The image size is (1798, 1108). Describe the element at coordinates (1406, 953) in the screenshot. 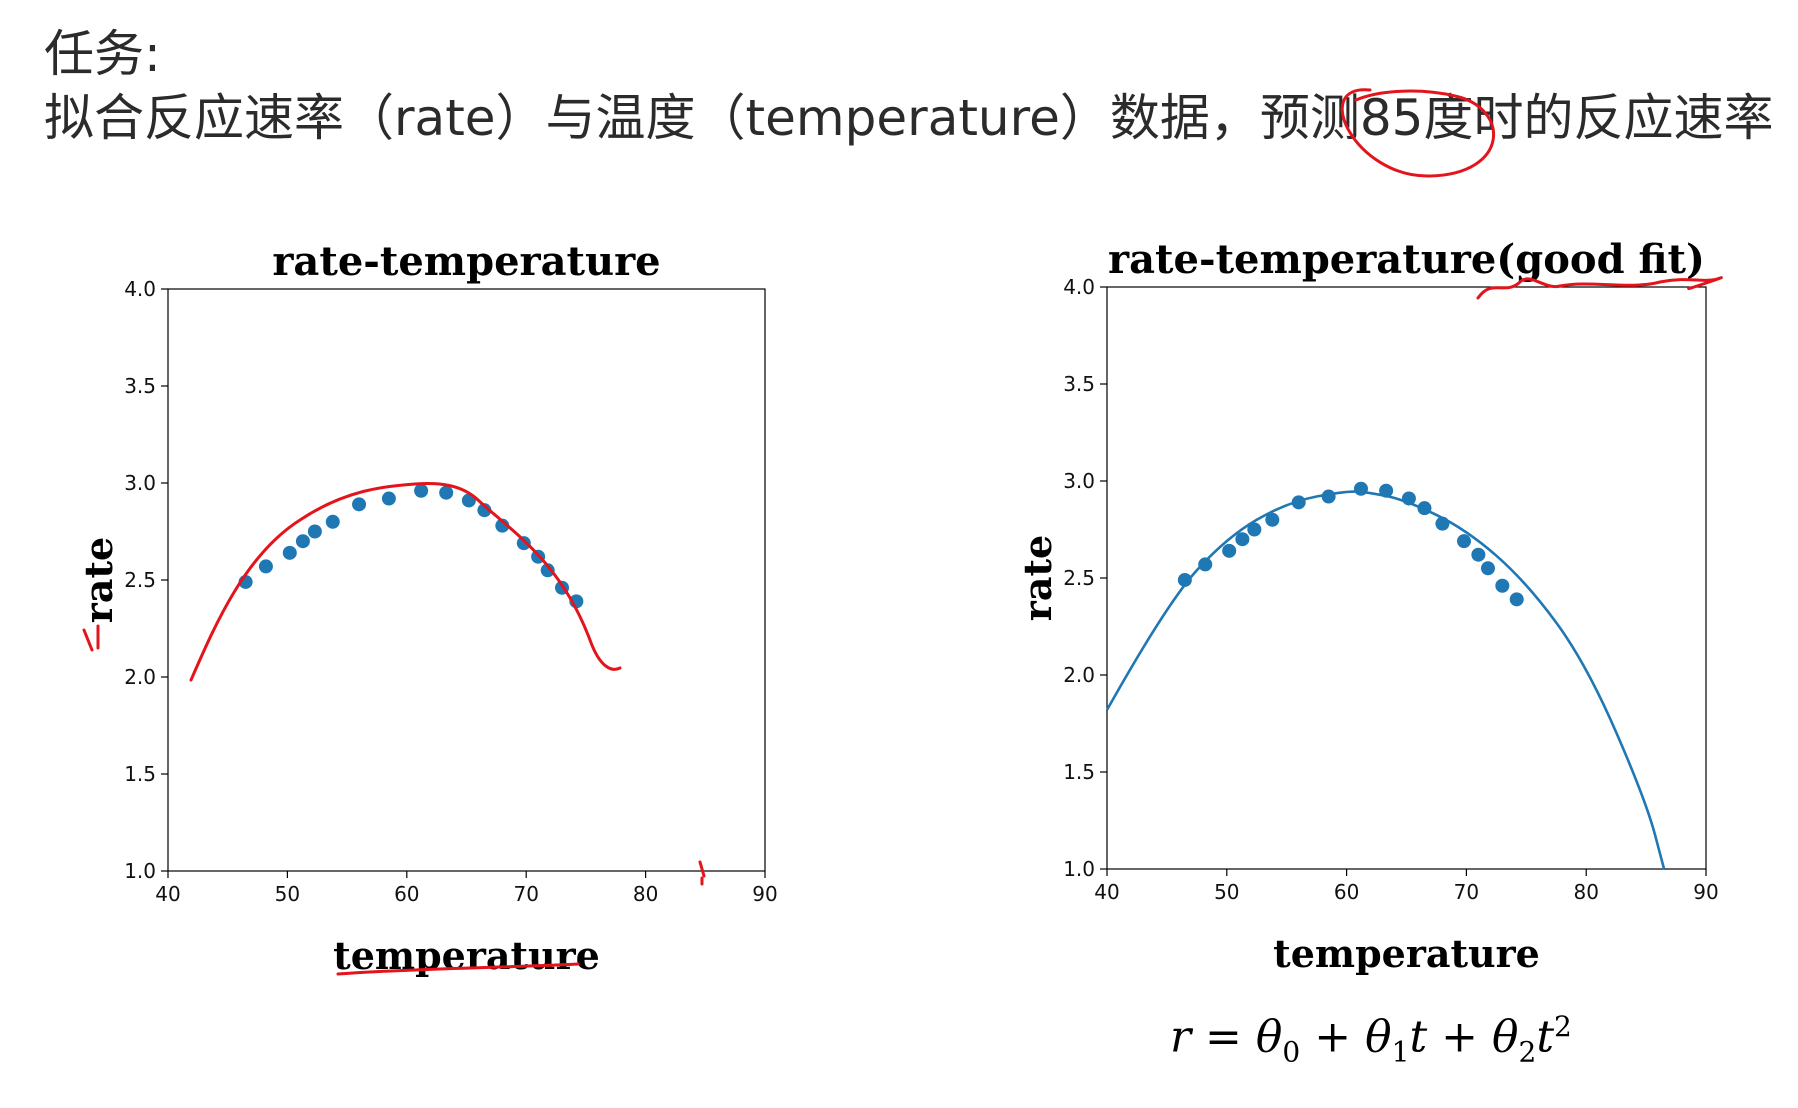

I see `x-axis-label: temperature` at that location.